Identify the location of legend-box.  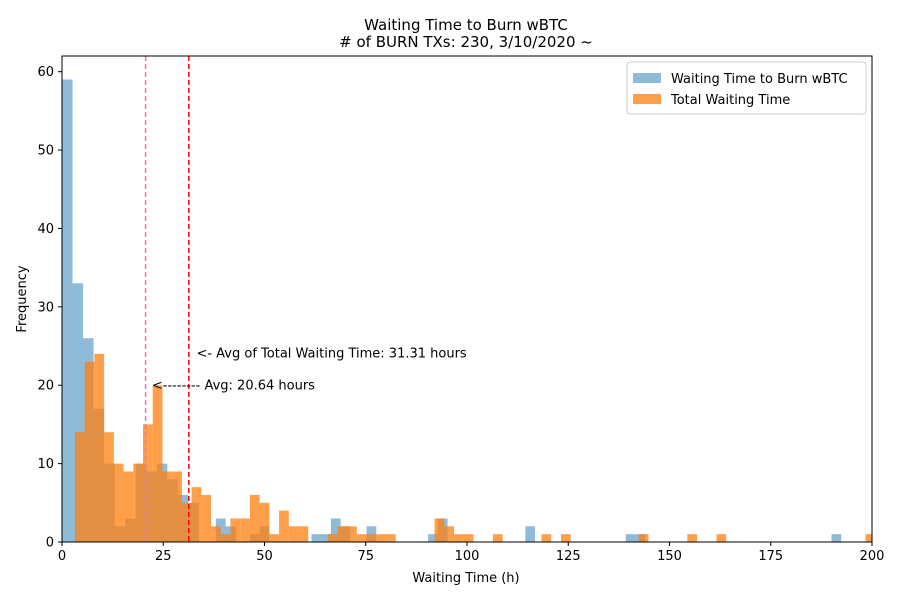
(746, 88).